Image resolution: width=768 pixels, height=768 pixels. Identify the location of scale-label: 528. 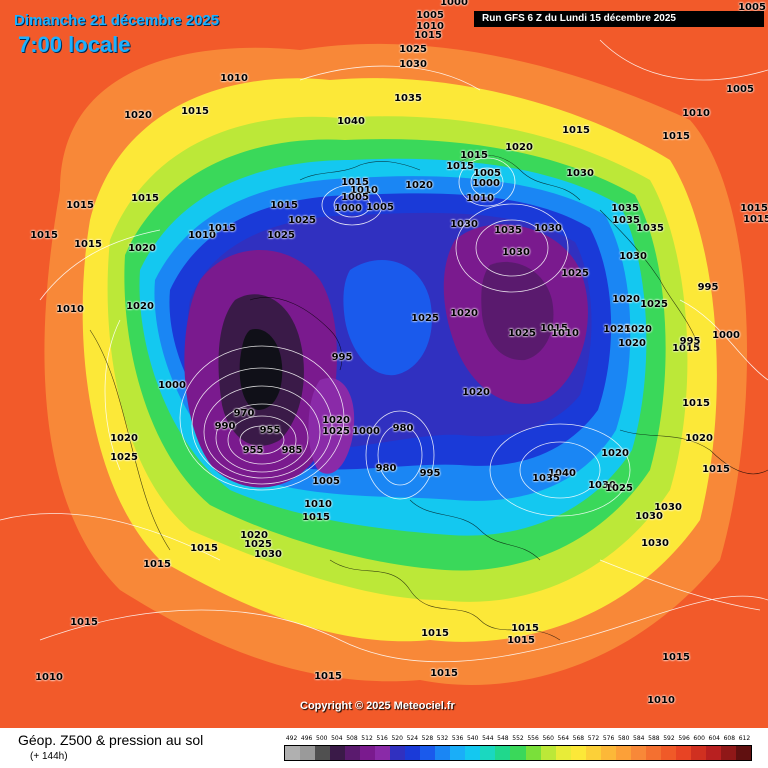
(427, 738).